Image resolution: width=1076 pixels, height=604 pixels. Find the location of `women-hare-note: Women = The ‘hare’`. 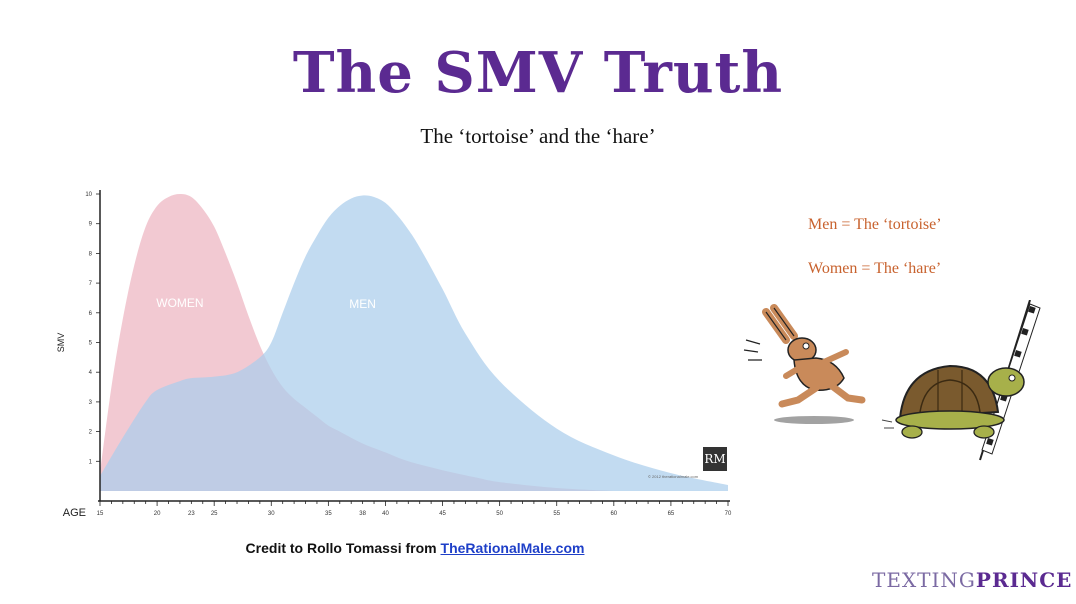

women-hare-note: Women = The ‘hare’ is located at coordinates (875, 268).